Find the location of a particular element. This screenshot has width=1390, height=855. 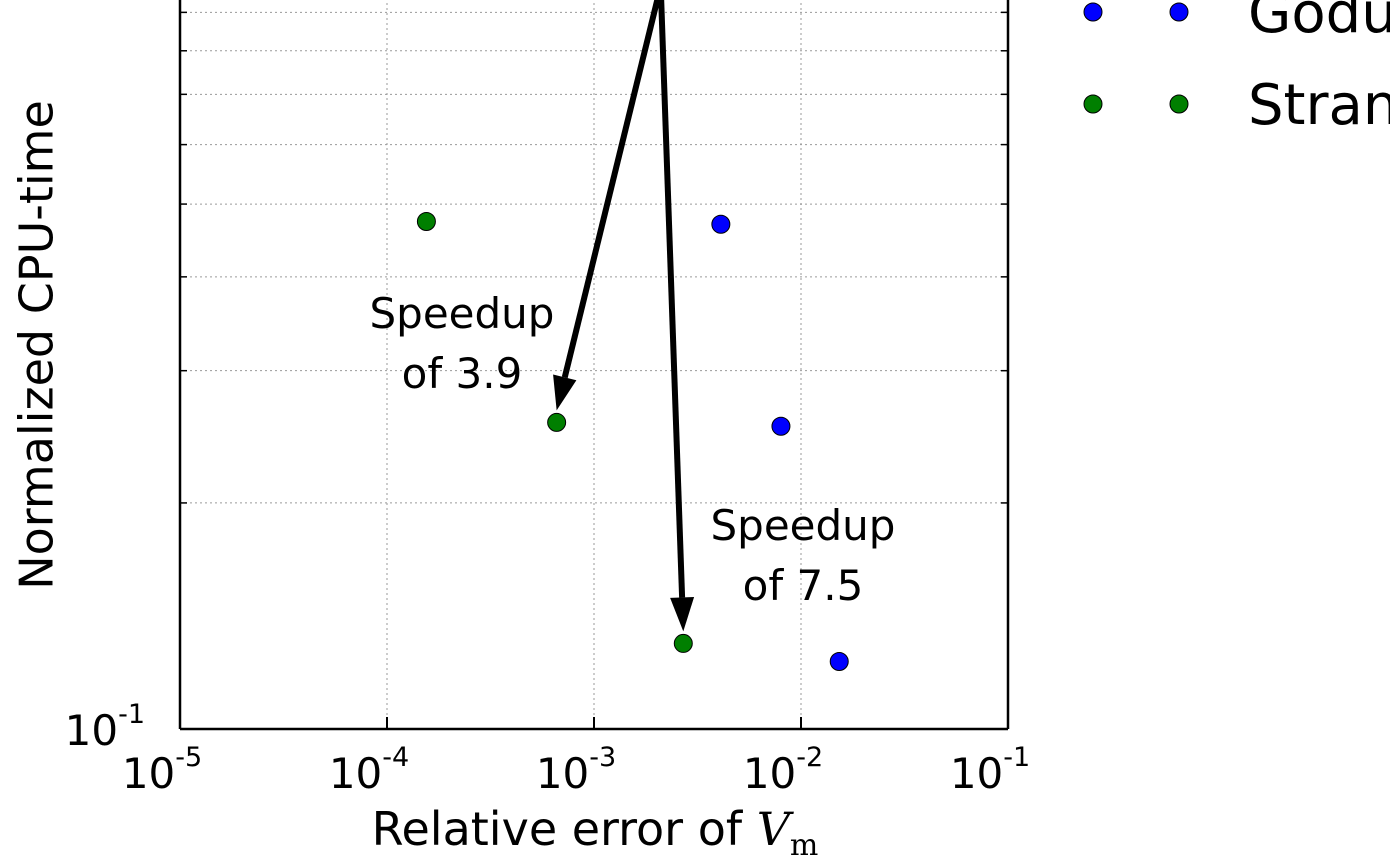

annotation-text: of 7.5 is located at coordinates (803, 585).